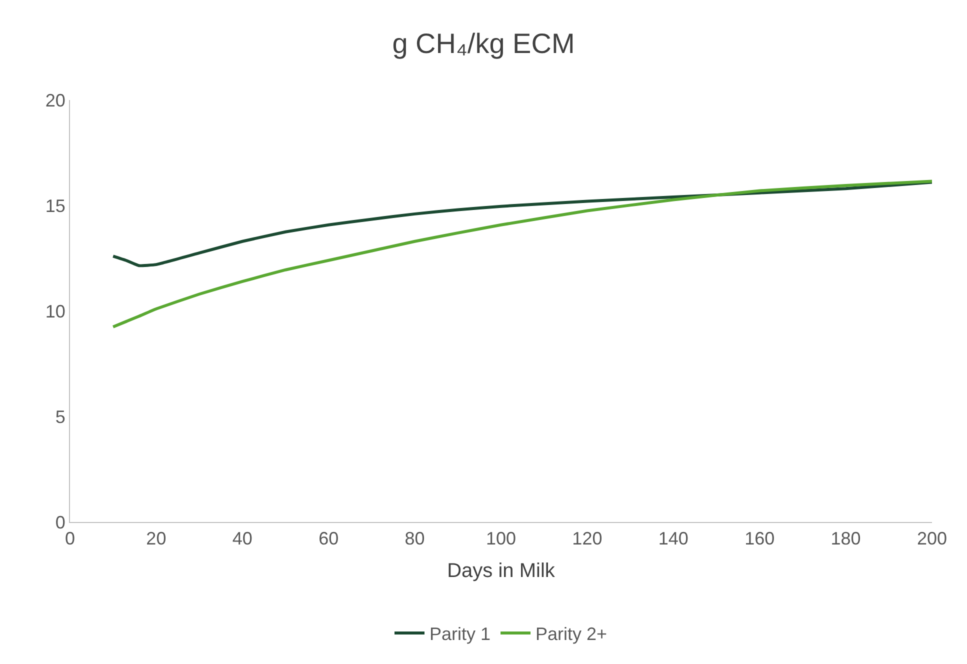  Describe the element at coordinates (572, 634) in the screenshot. I see `legend-label: Parity 2+` at that location.